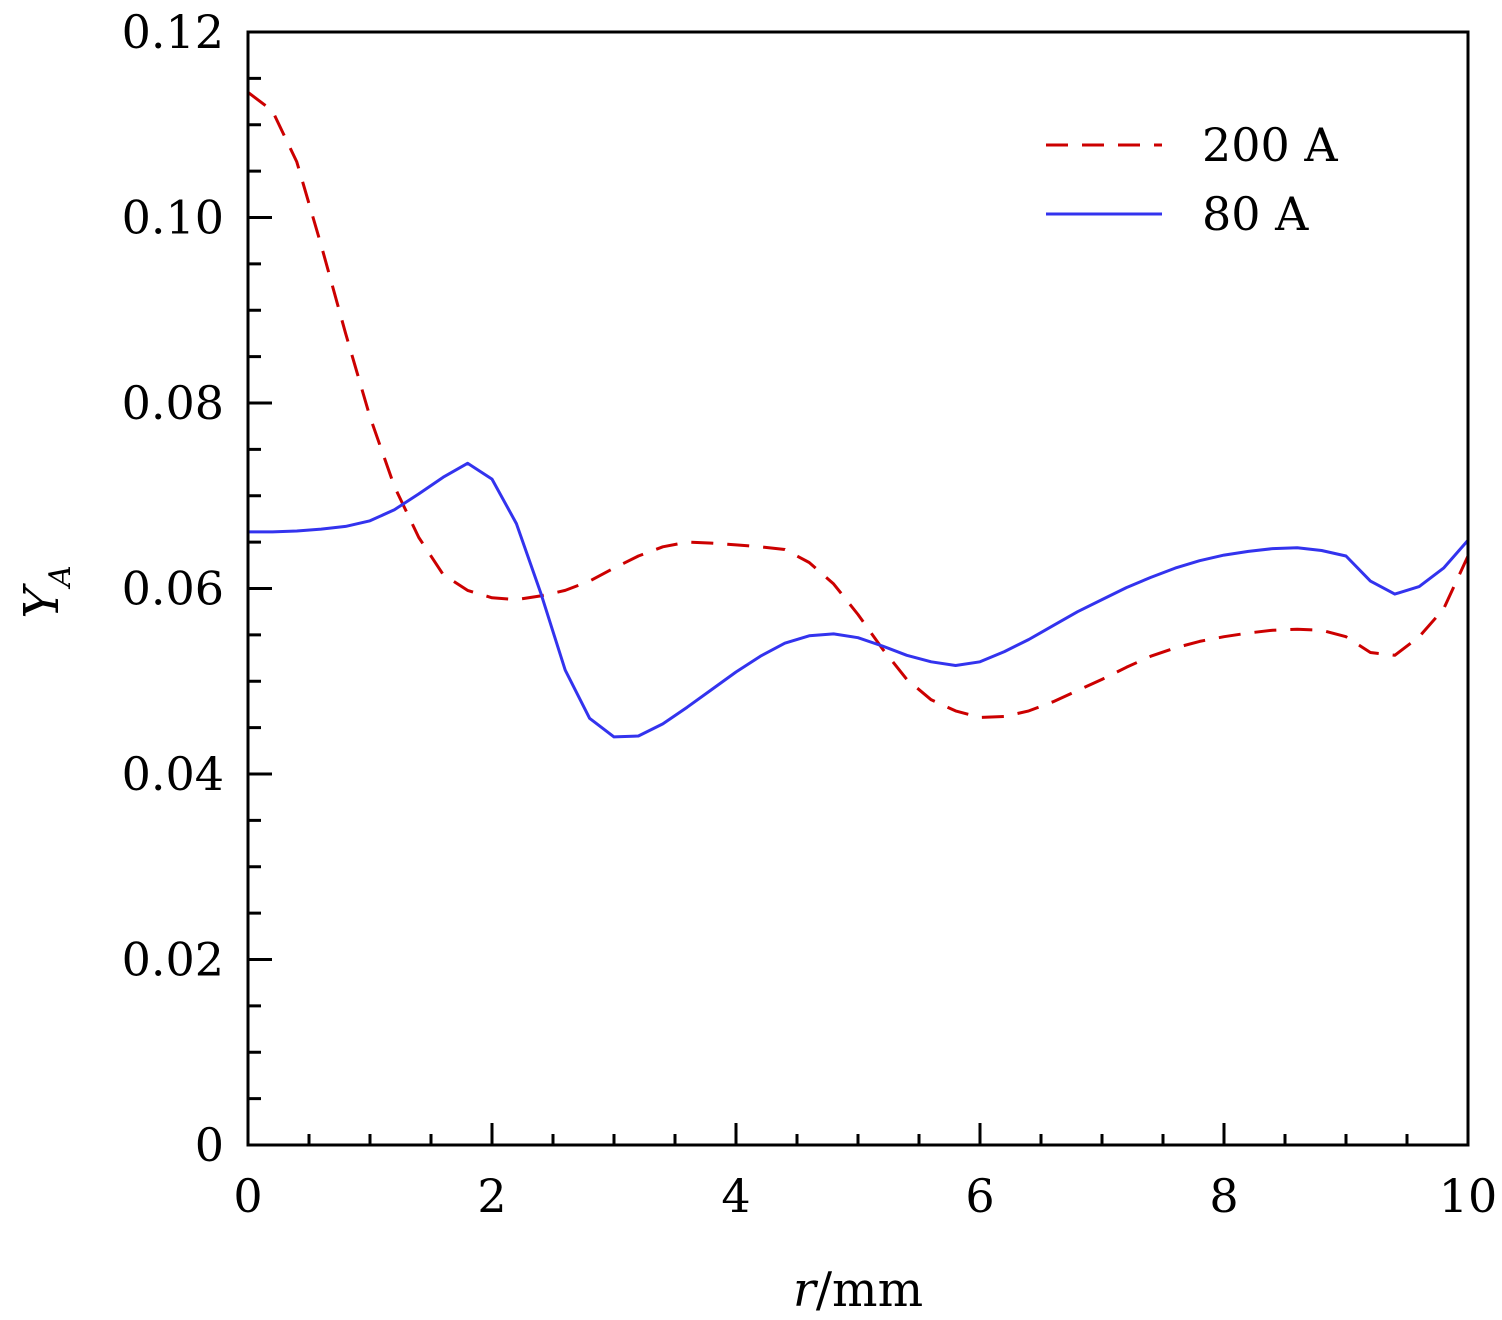 This screenshot has width=1502, height=1320. What do you see at coordinates (979, 1196) in the screenshot?
I see `x-tick-label: 6` at bounding box center [979, 1196].